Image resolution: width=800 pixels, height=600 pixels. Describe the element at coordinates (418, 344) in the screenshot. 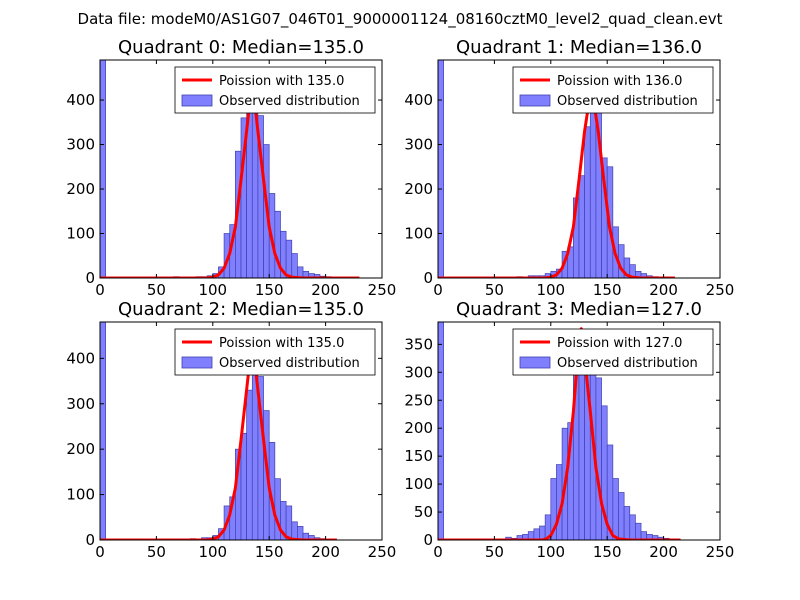

I see `y-tick-label: 350` at that location.